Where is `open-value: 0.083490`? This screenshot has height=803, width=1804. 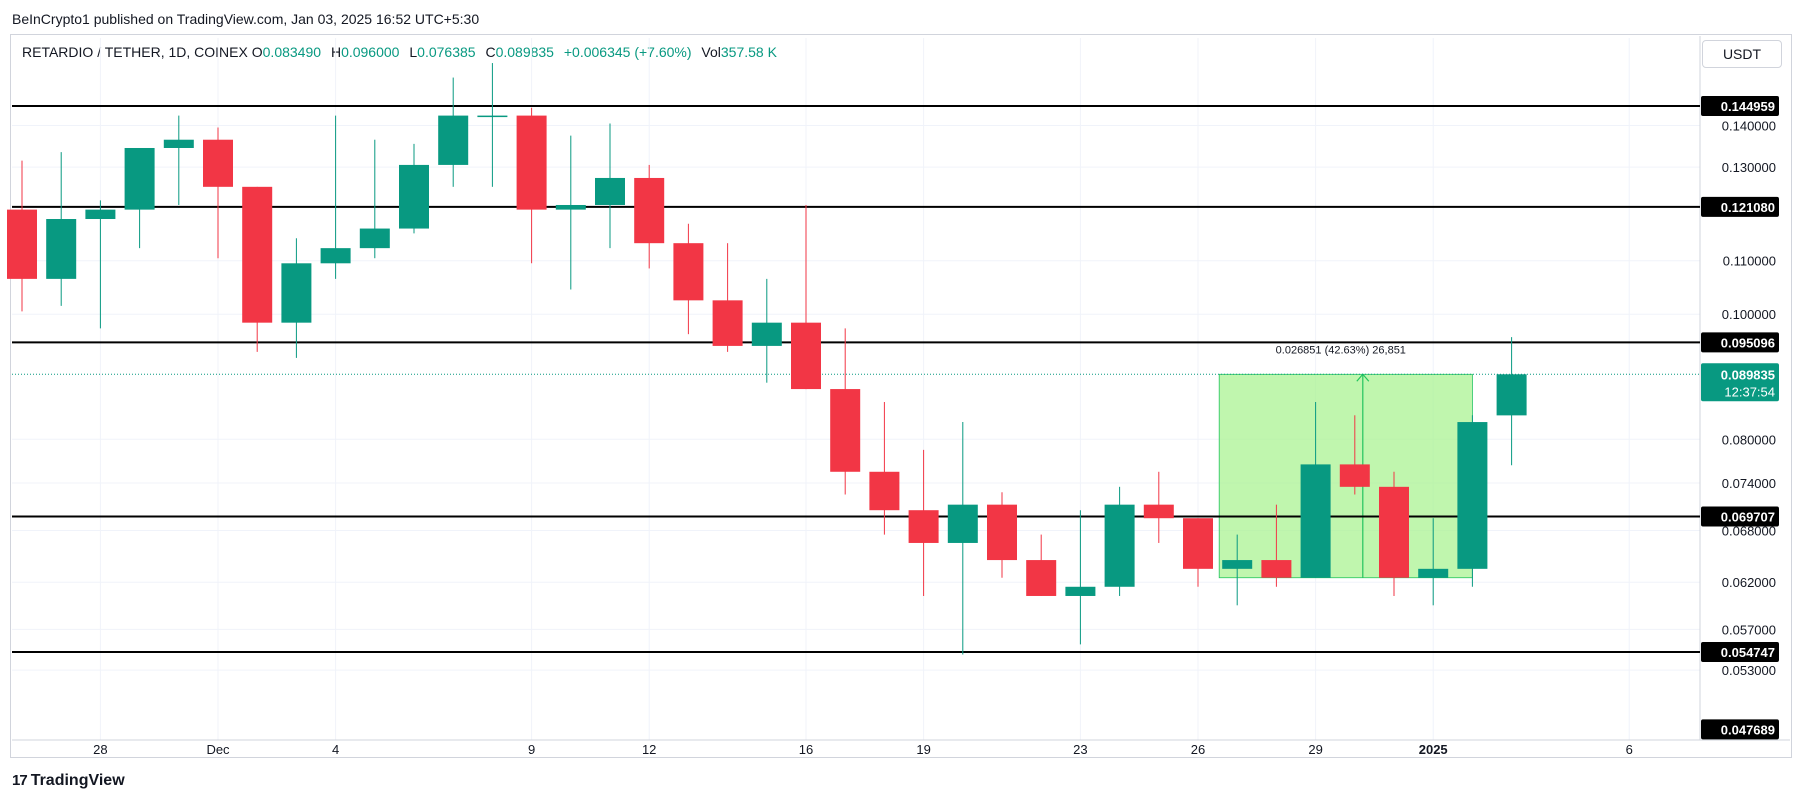 open-value: 0.083490 is located at coordinates (292, 52).